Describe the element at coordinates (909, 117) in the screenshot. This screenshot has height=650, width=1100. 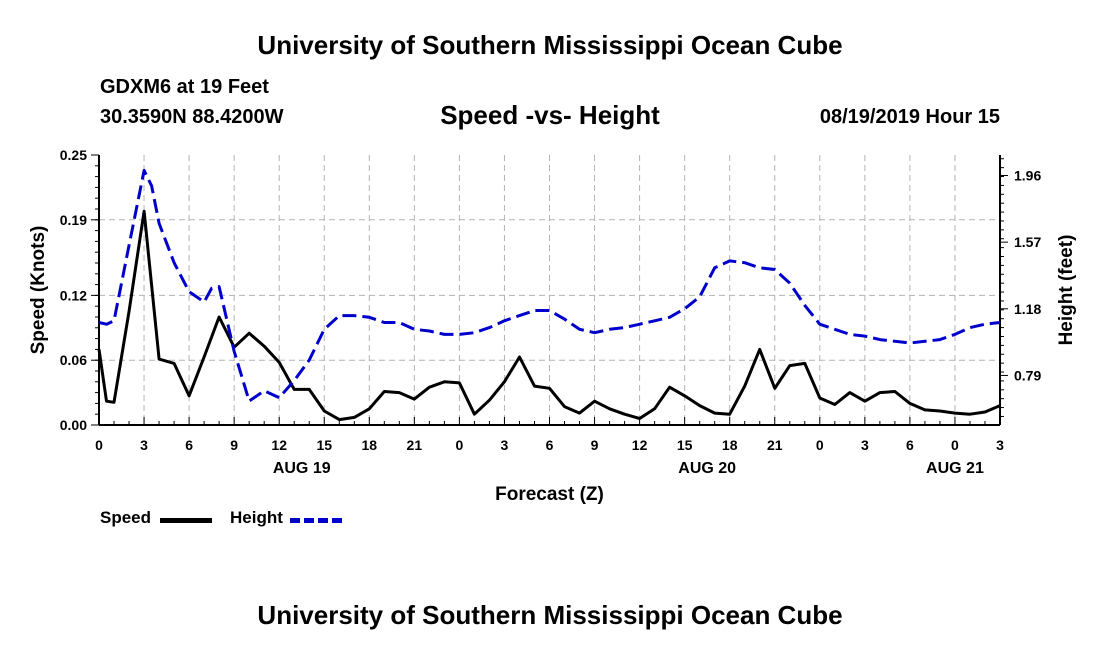
I see `datetime-label: 08/19/2019 Hour 15` at that location.